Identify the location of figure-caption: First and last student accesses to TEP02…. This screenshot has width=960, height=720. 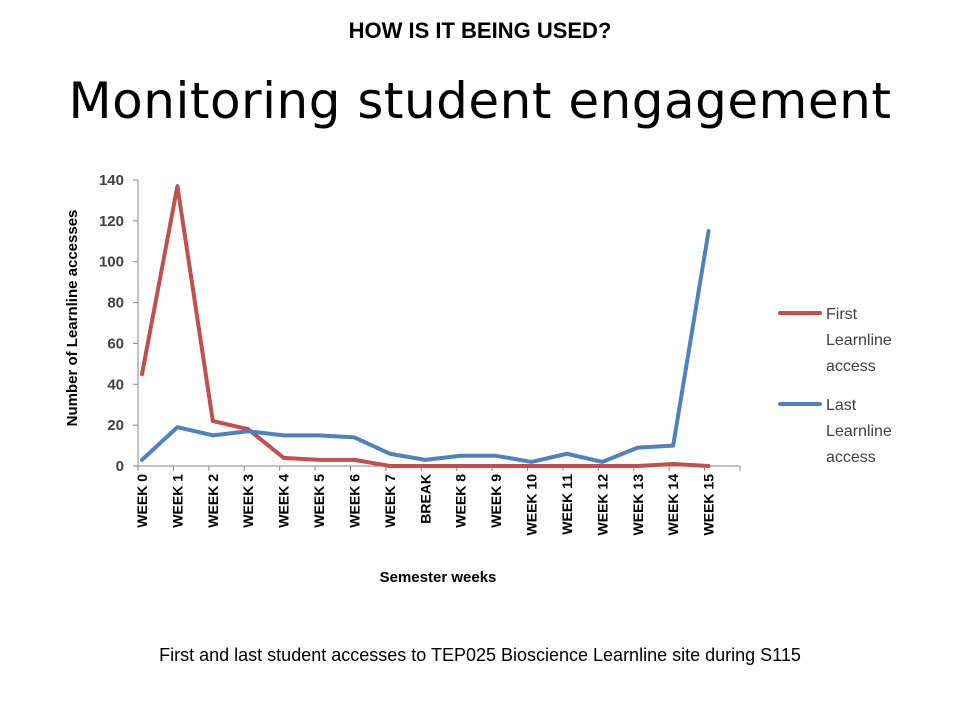
(480, 655).